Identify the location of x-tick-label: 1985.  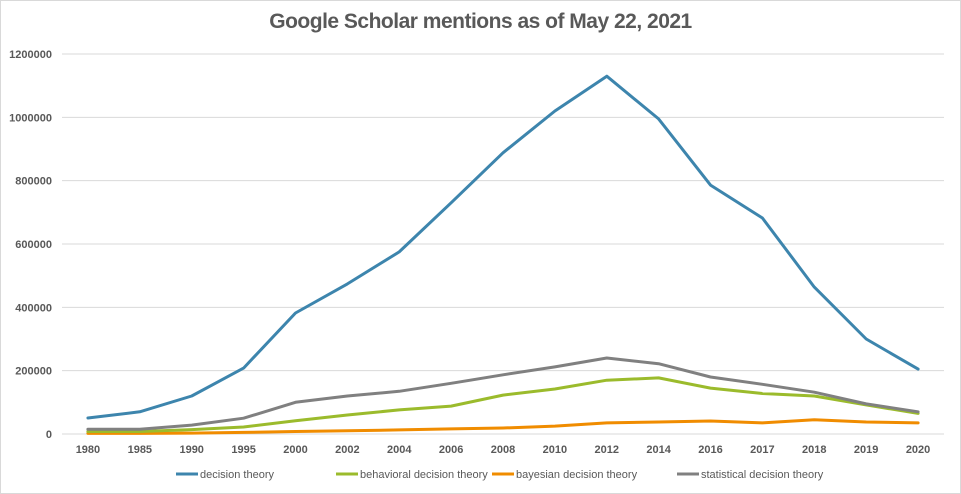
(140, 450).